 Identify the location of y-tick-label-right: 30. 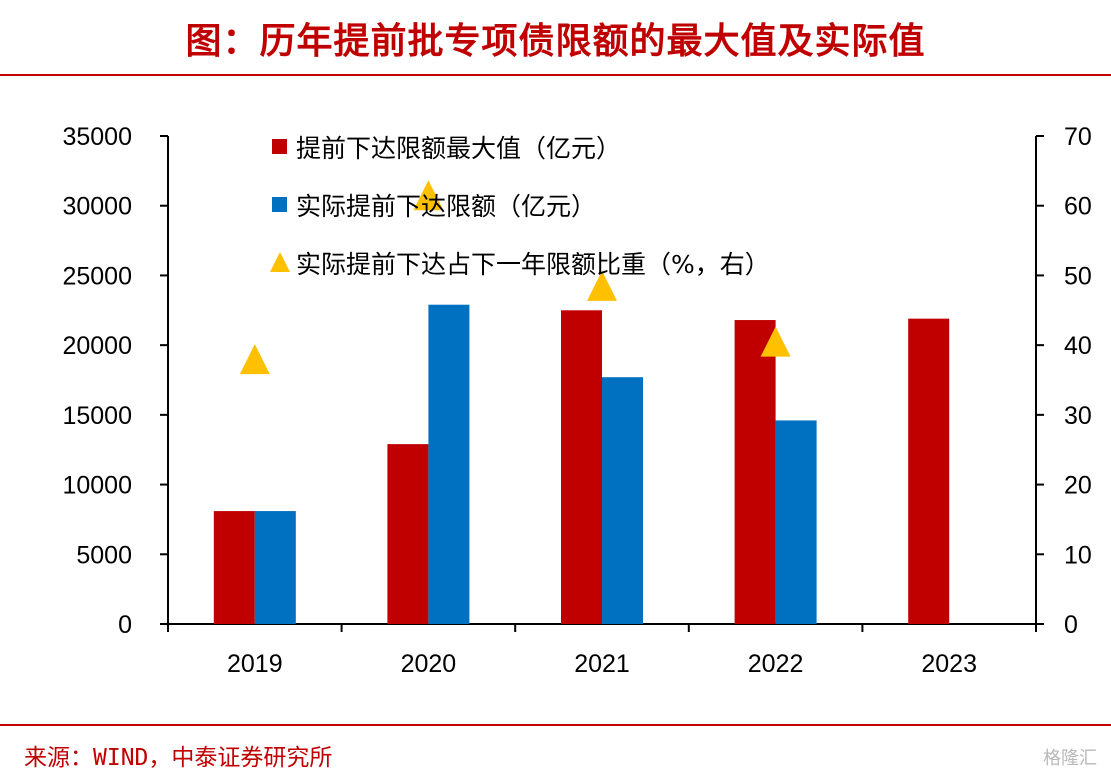
(1078, 416).